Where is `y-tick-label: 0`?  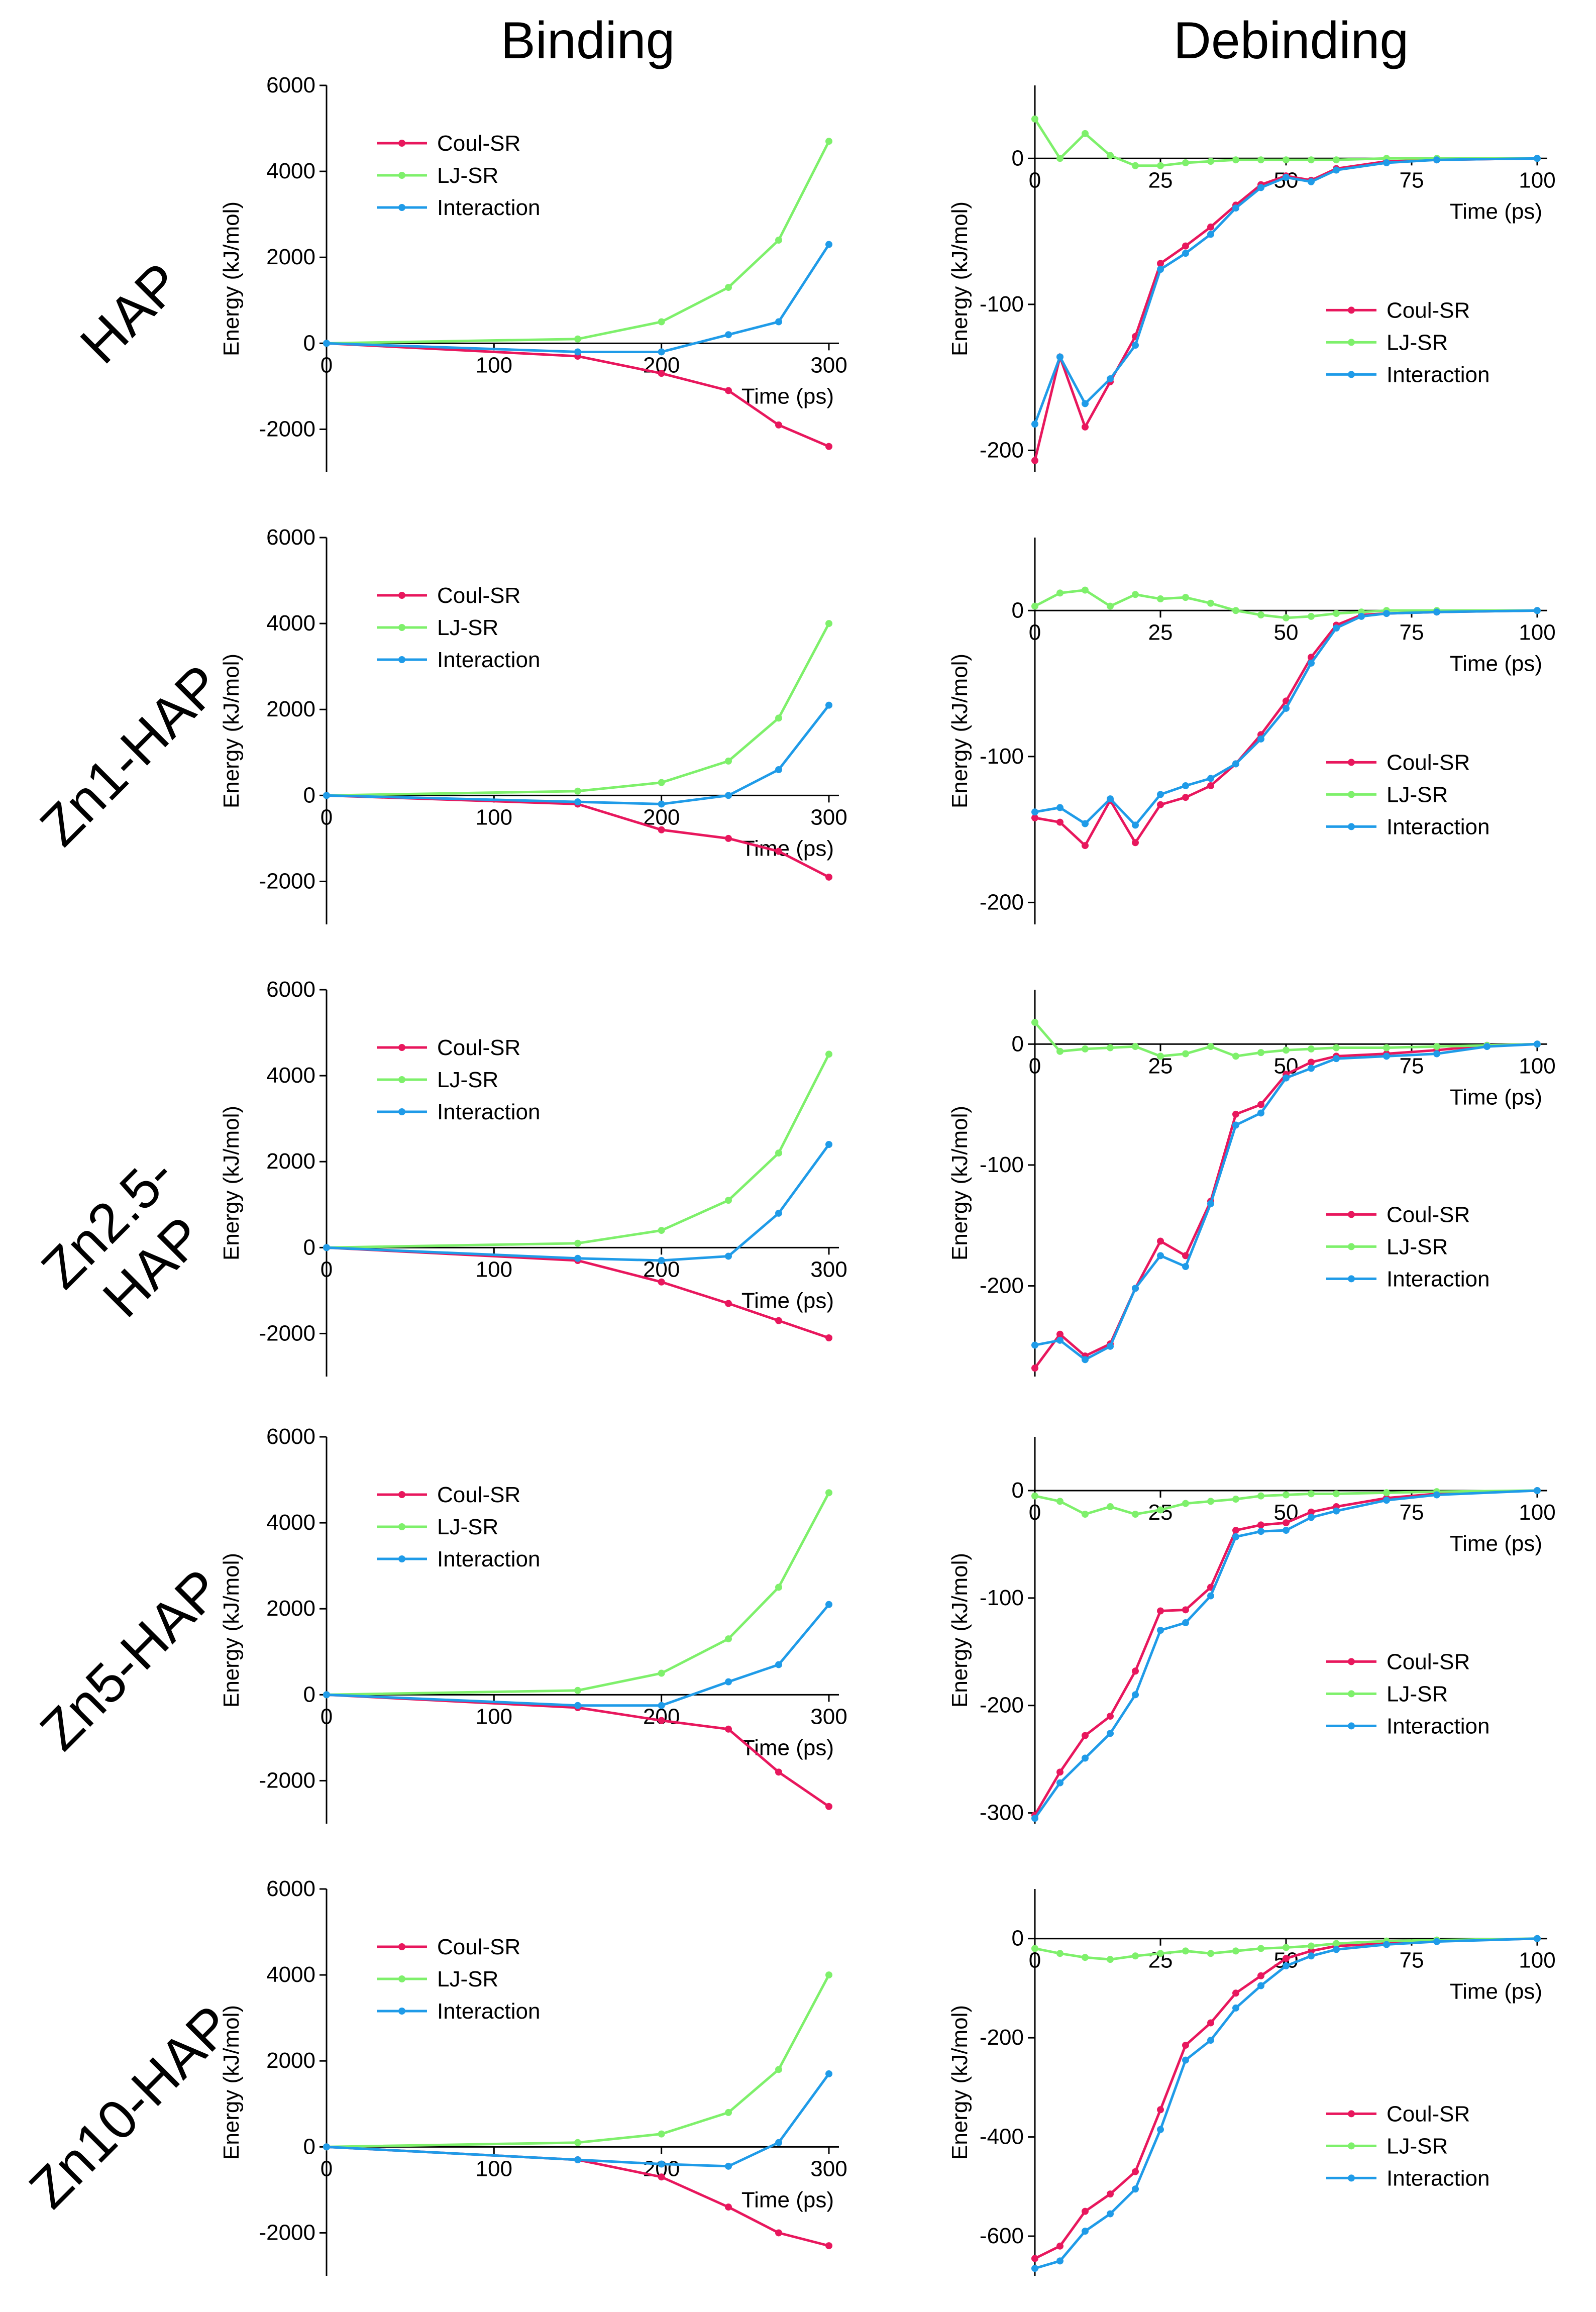 y-tick-label: 0 is located at coordinates (309, 1694).